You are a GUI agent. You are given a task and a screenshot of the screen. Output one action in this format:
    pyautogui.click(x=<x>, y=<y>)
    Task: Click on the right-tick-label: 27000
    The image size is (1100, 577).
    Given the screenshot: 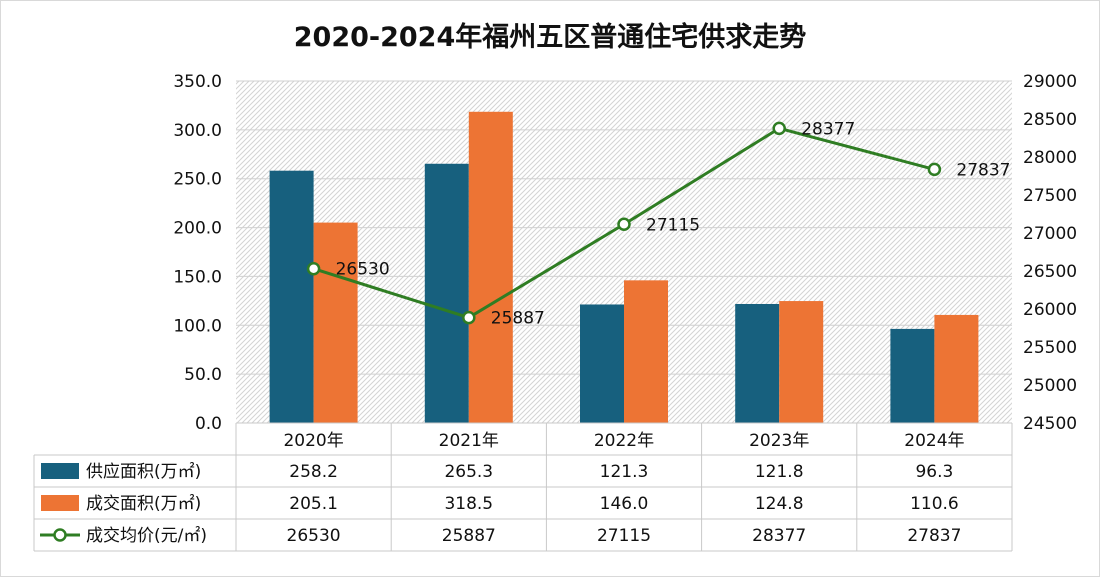 What is the action you would take?
    pyautogui.click(x=1050, y=234)
    